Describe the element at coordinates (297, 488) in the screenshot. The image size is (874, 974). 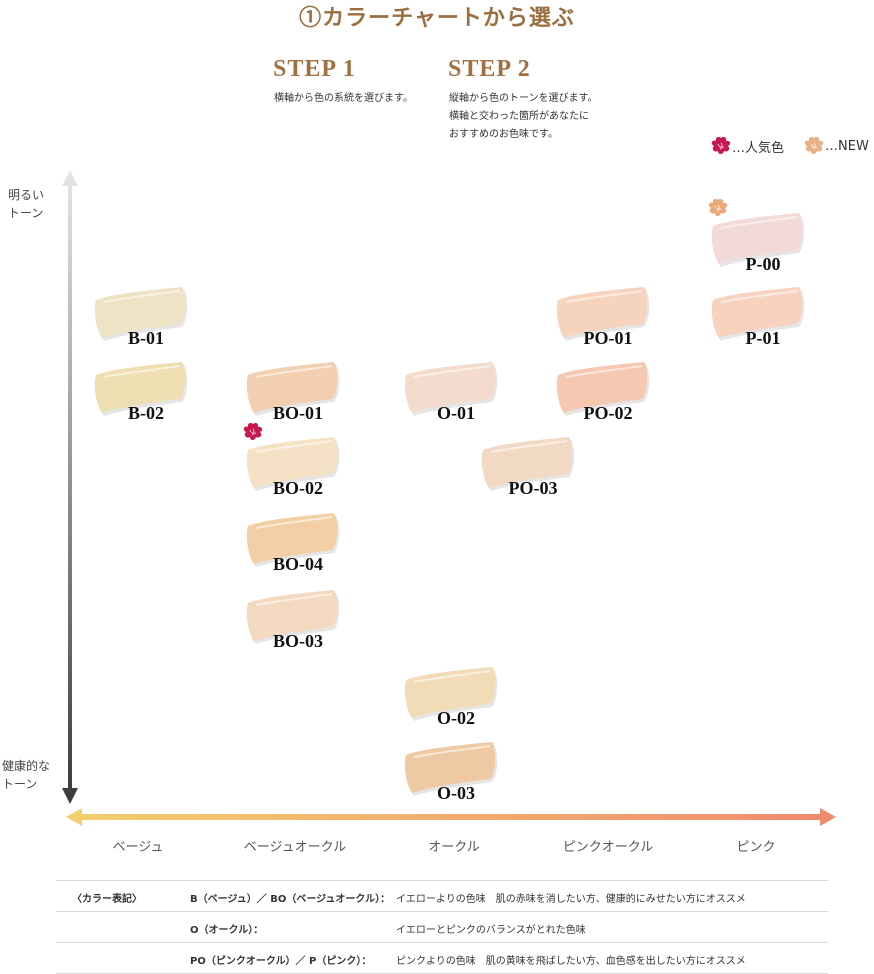
I see `shade-code: BO-02` at that location.